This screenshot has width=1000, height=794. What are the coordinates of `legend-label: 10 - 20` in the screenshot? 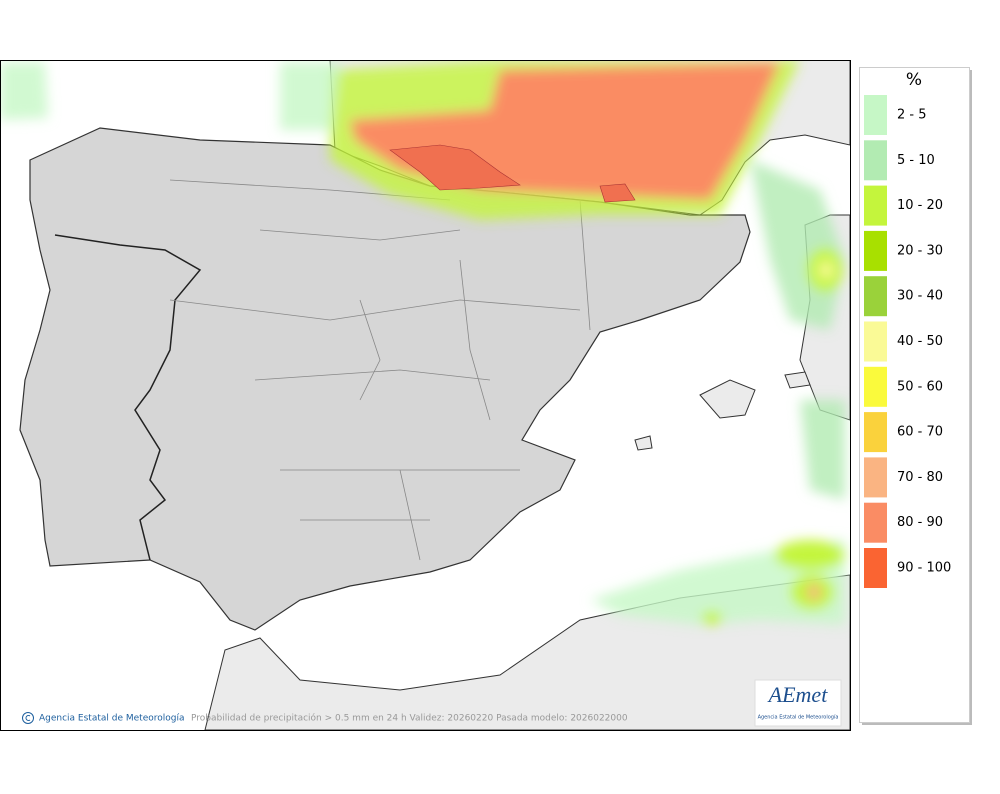 It's located at (920, 205).